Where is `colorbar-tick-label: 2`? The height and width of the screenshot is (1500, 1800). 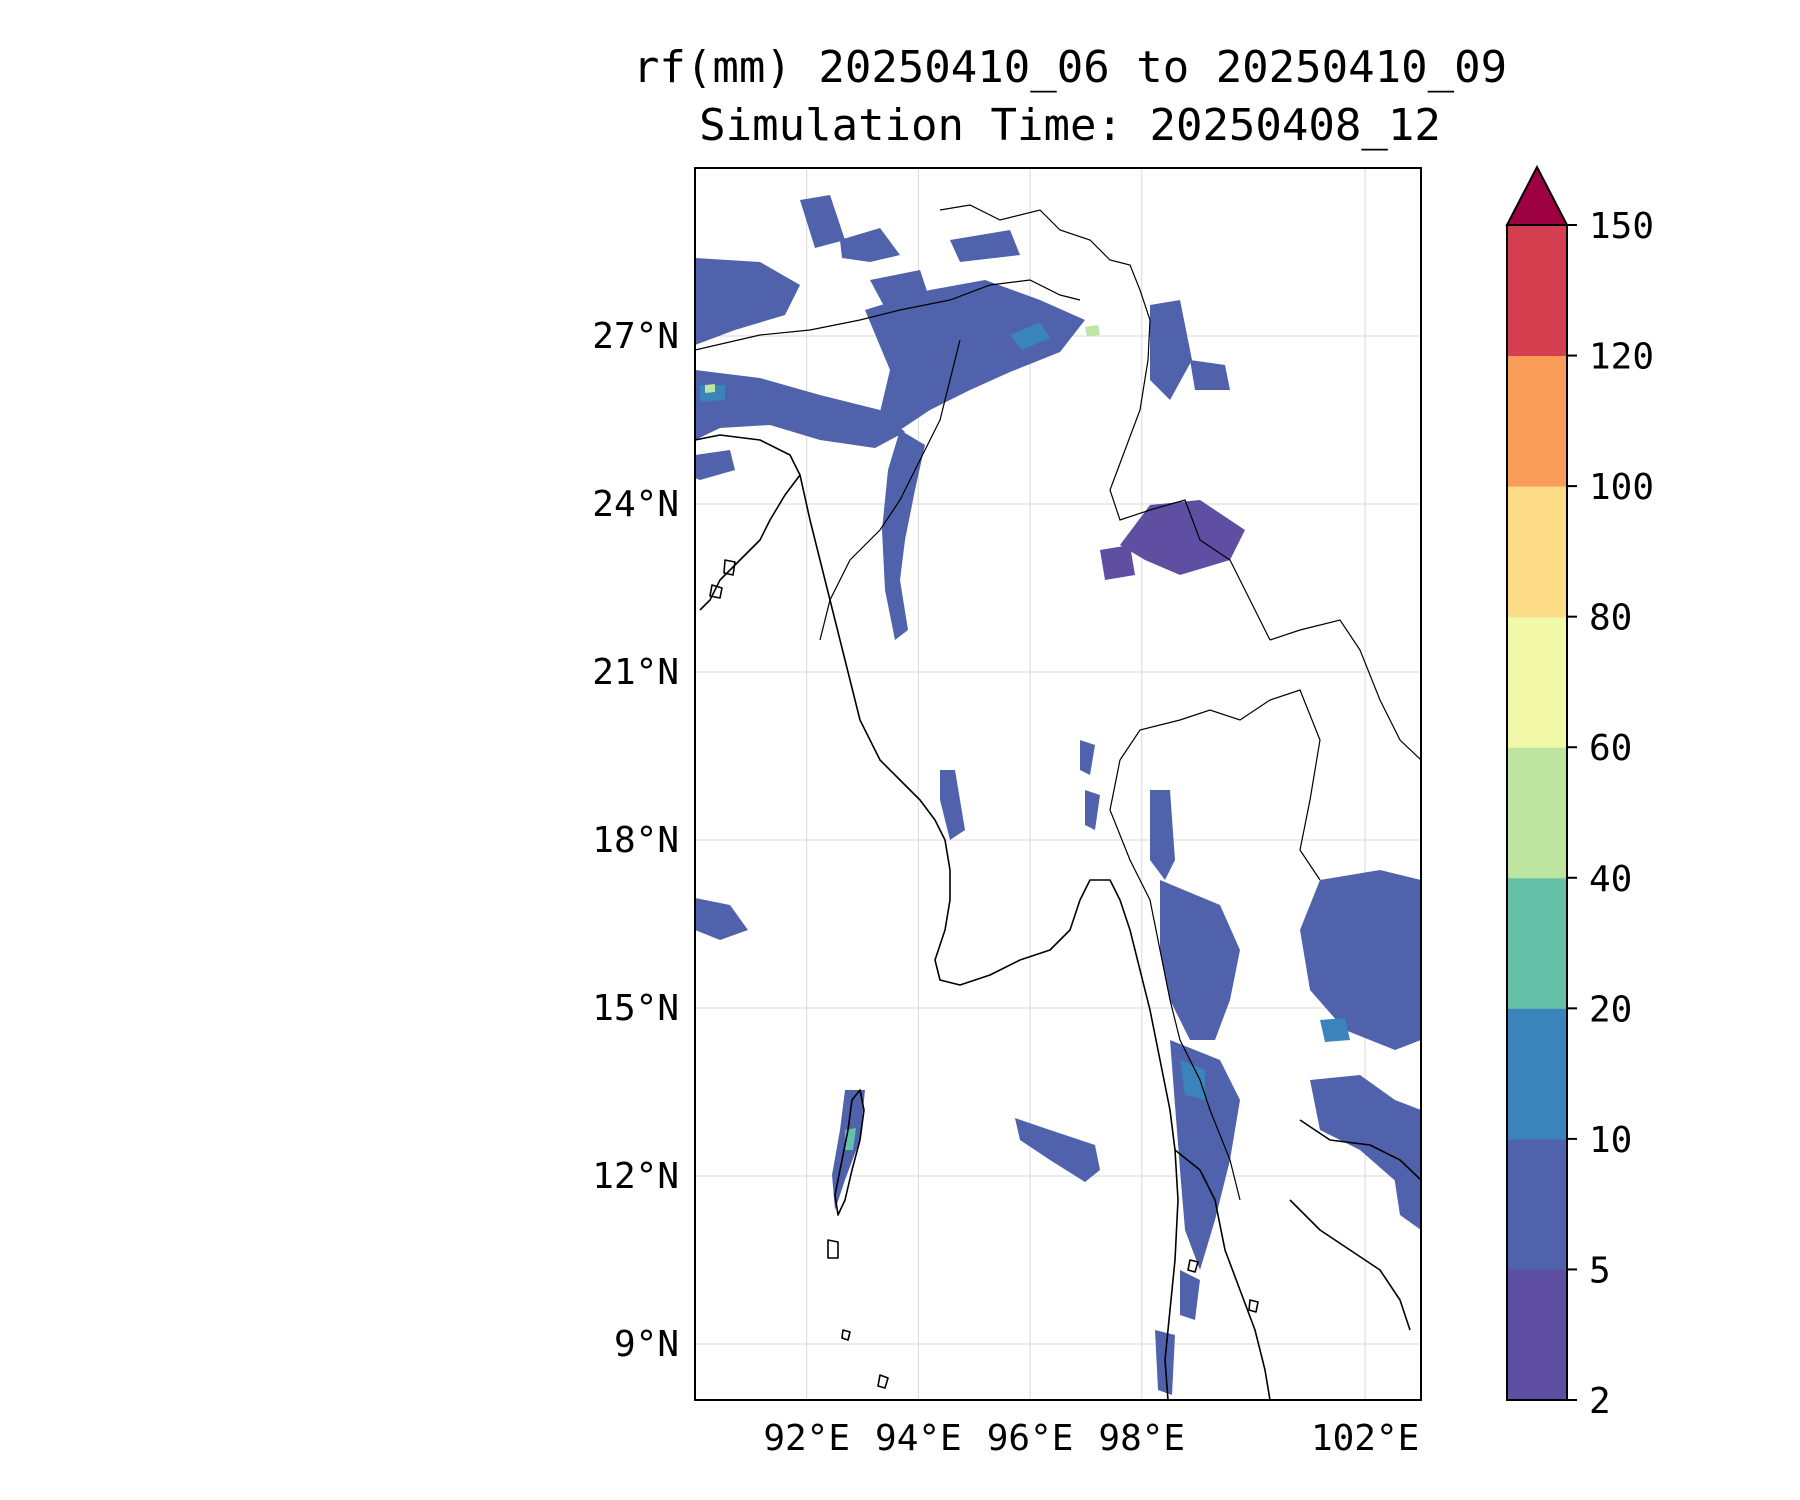
colorbar-tick-label: 2 is located at coordinates (1600, 1401).